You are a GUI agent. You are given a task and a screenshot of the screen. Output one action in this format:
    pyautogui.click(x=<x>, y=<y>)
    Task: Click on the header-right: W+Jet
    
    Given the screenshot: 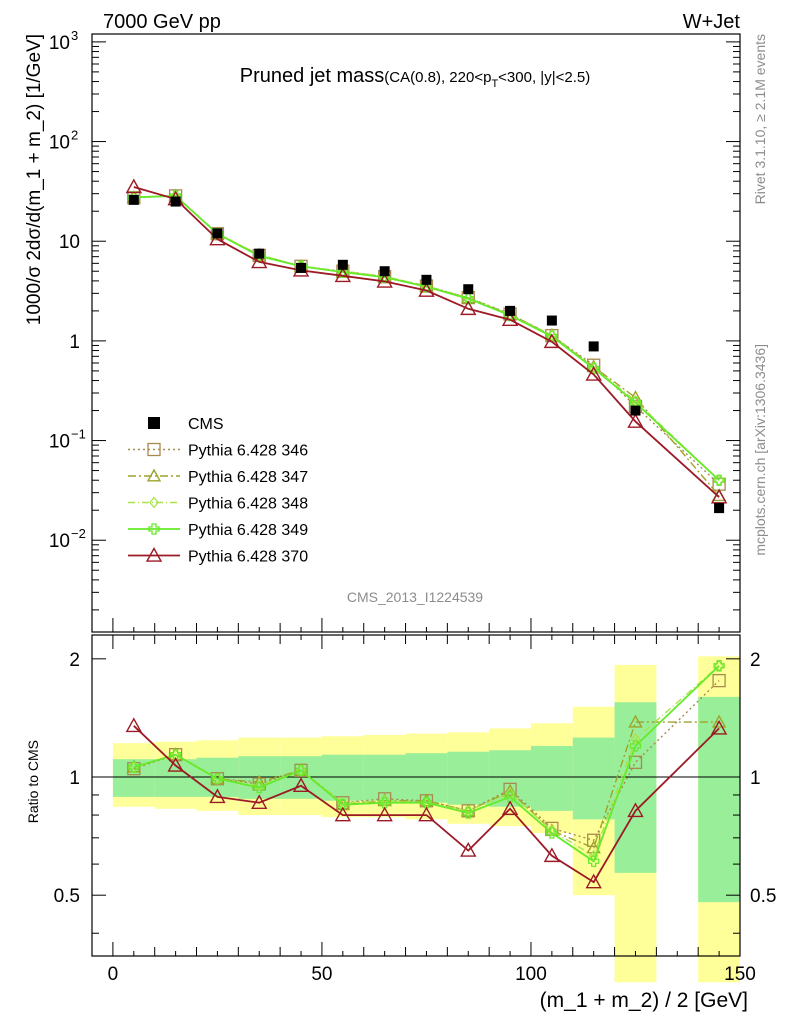 What is the action you would take?
    pyautogui.click(x=712, y=22)
    